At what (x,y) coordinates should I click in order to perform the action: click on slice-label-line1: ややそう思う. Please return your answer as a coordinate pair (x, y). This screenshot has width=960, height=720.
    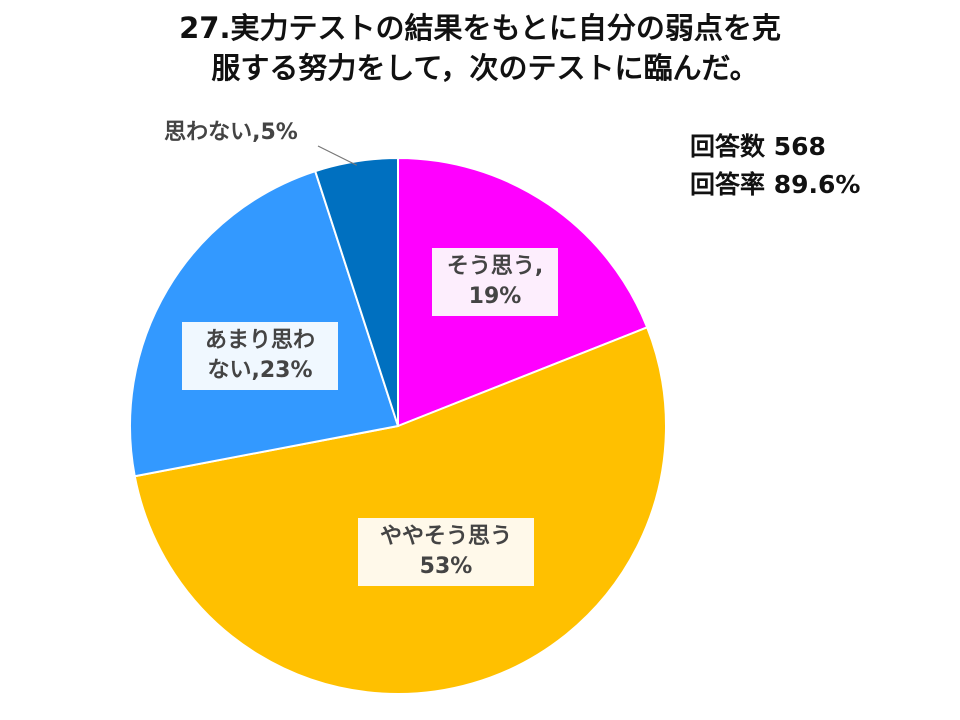
    Looking at the image, I should click on (445, 536).